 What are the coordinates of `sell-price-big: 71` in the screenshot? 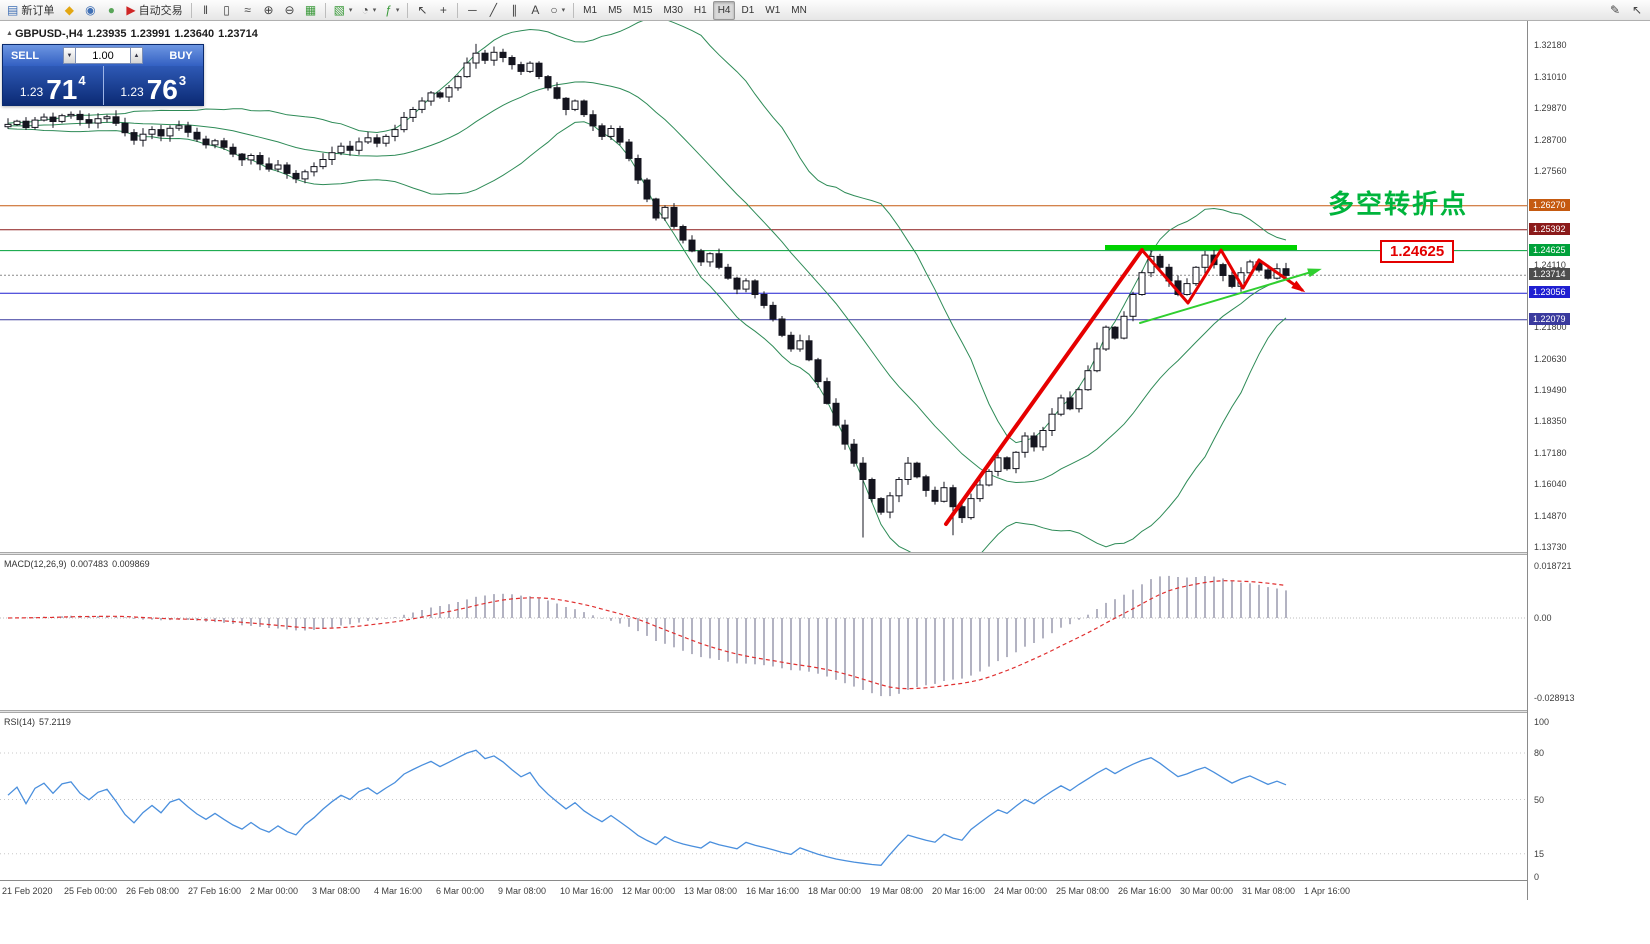 It's located at (62, 90).